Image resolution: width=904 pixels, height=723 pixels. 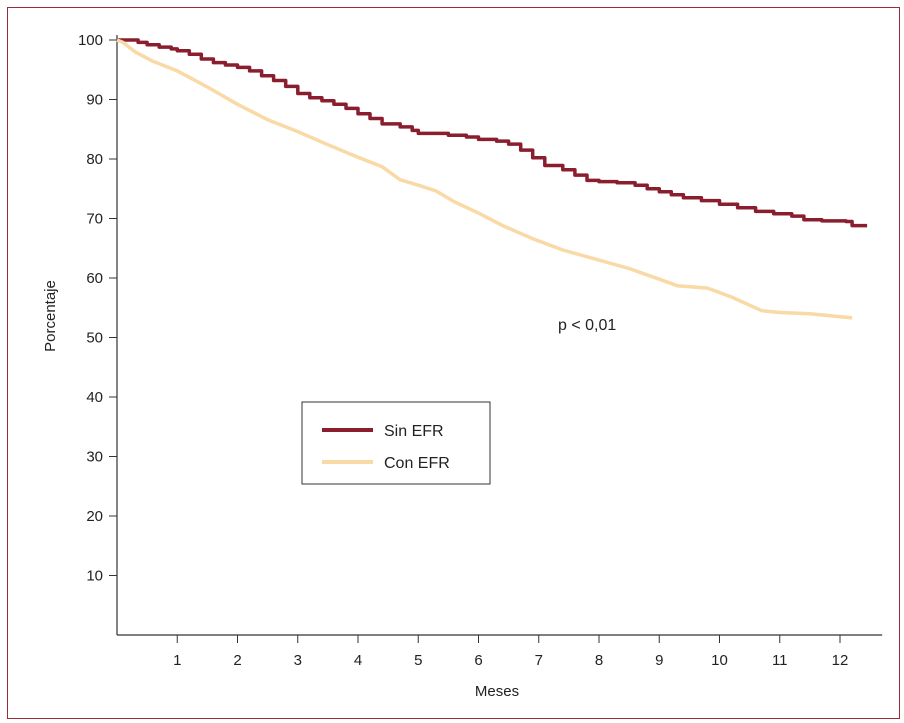 What do you see at coordinates (599, 660) in the screenshot?
I see `x-tick-label: 8` at bounding box center [599, 660].